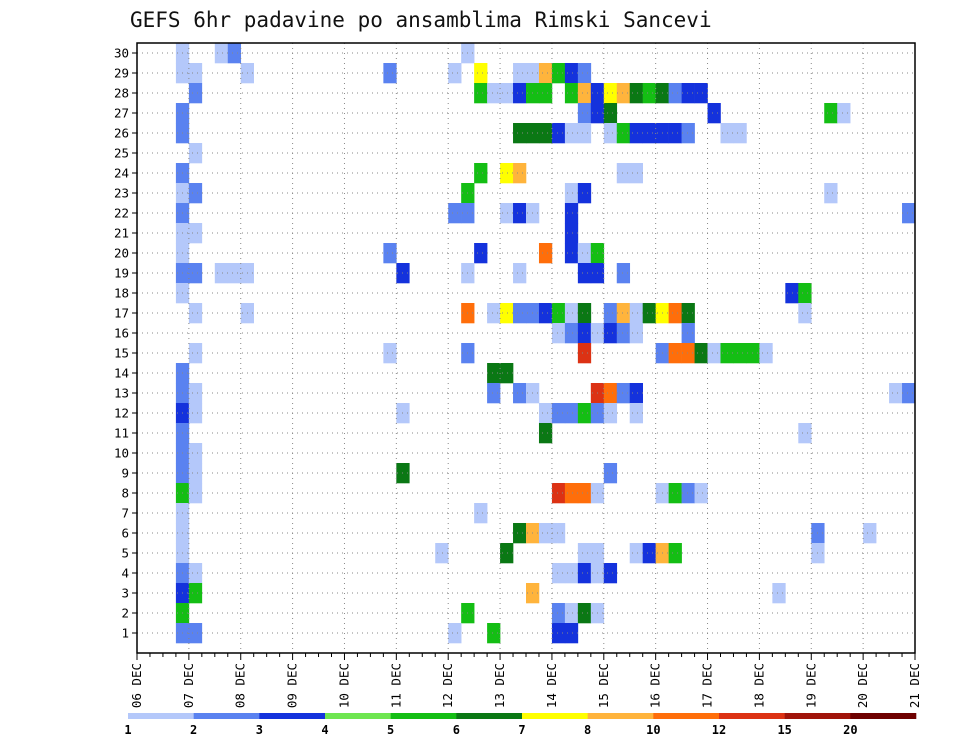  What do you see at coordinates (784, 730) in the screenshot?
I see `colorbar-label: 15` at bounding box center [784, 730].